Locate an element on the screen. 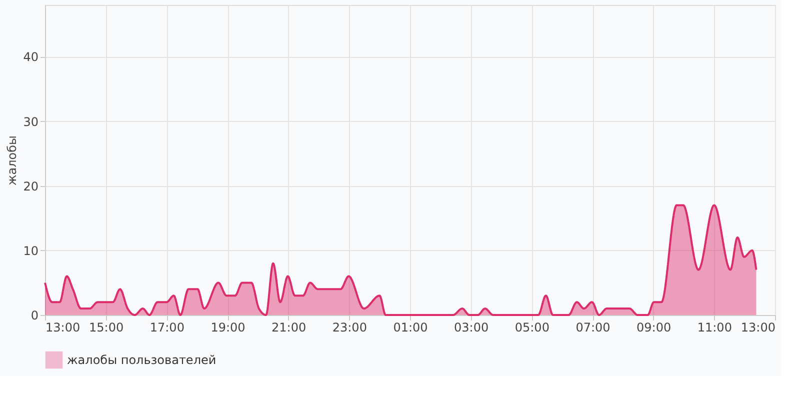 This screenshot has height=400, width=800. y-tick-label: 0 is located at coordinates (34, 315).